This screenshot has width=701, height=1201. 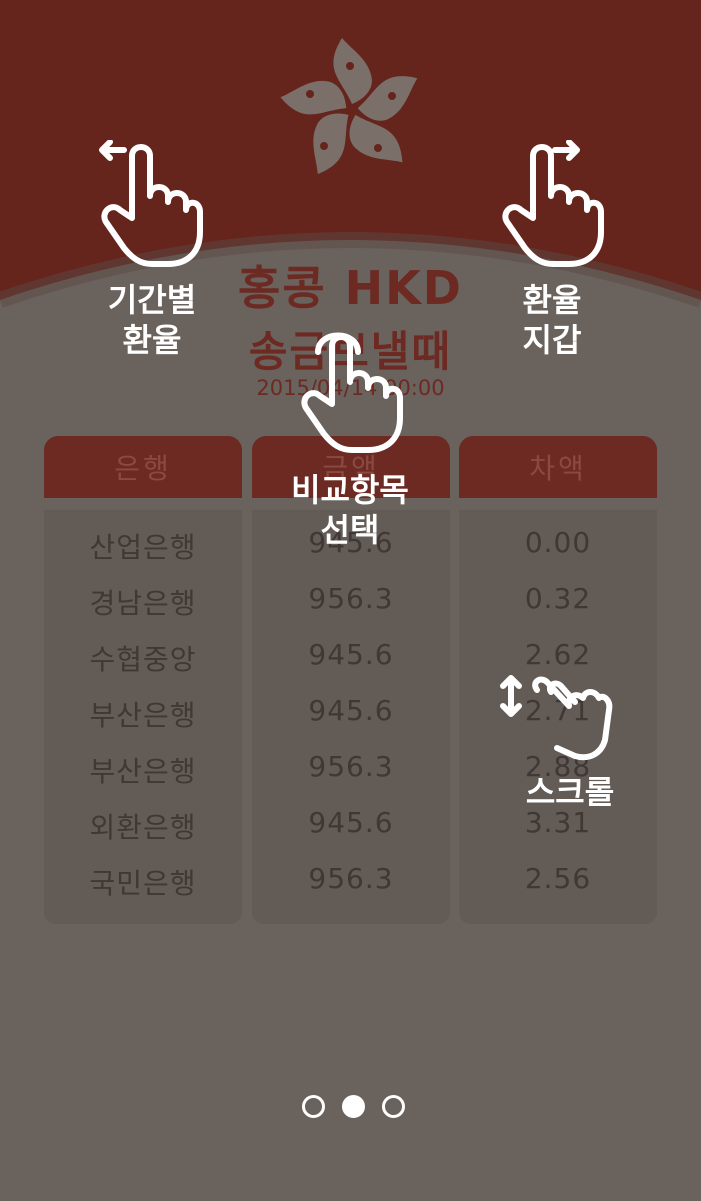 I want to click on amount-column, so click(x=351, y=717).